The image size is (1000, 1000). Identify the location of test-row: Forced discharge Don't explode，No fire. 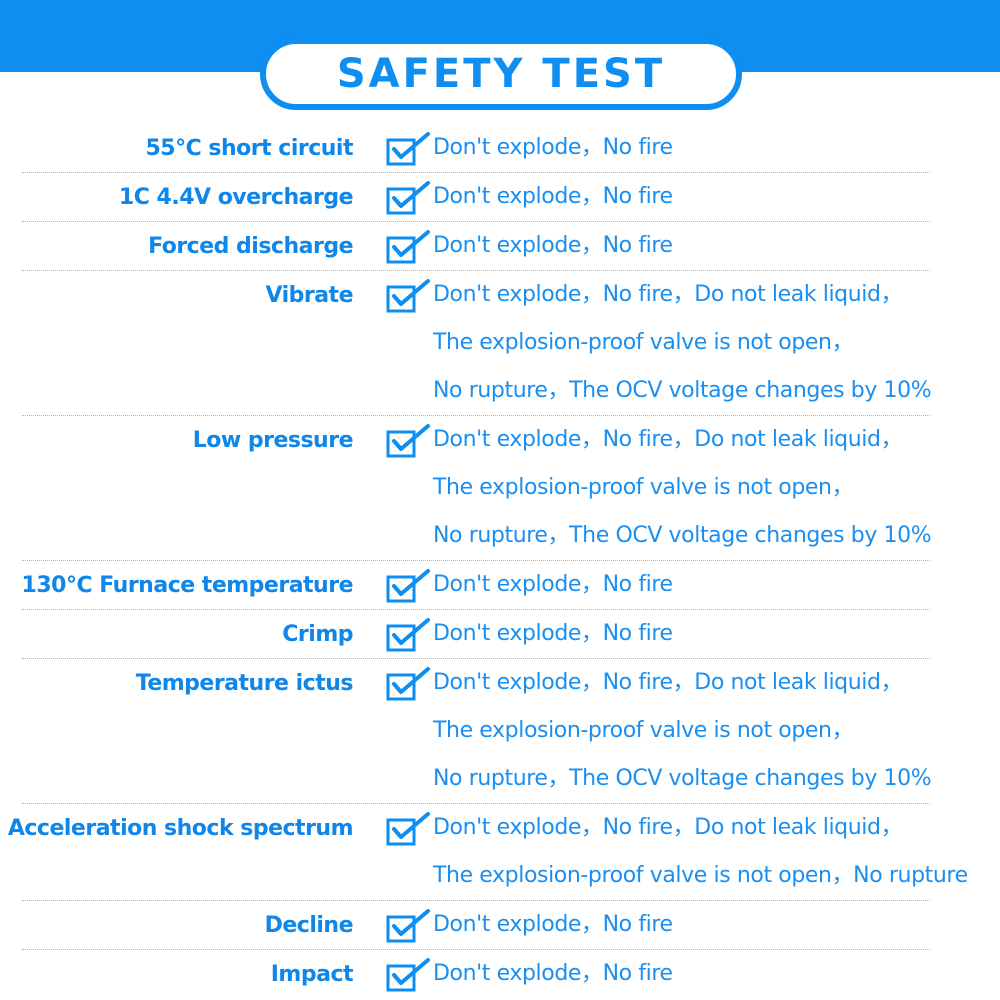
(476, 246).